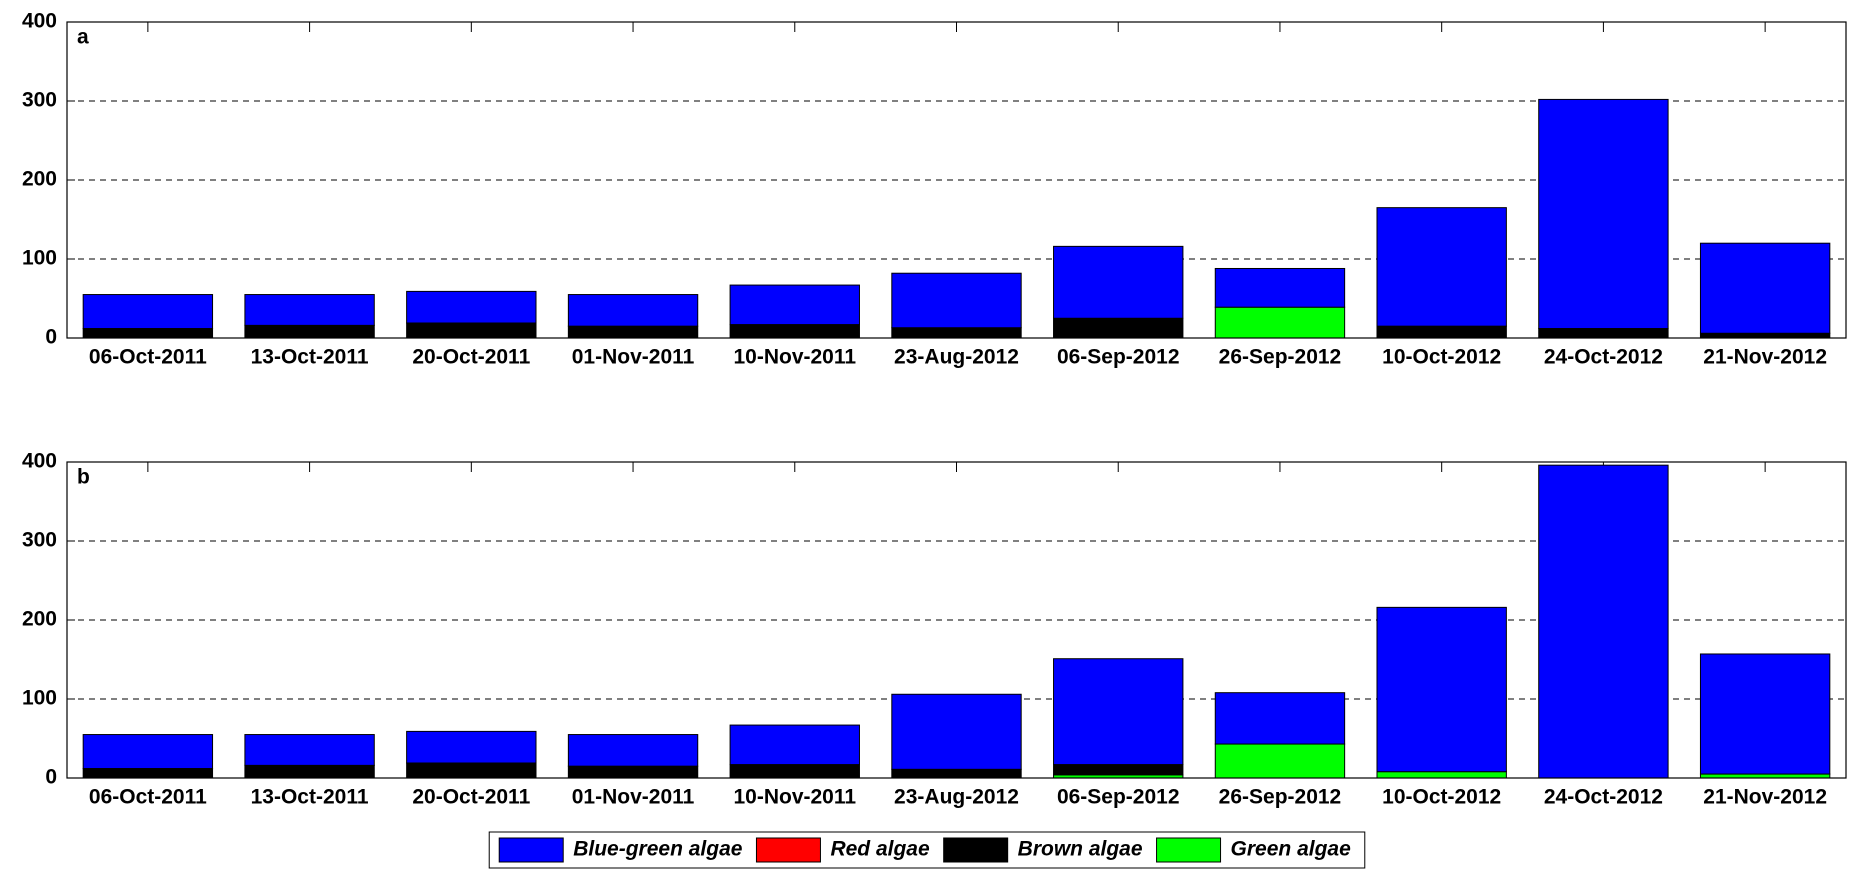 The height and width of the screenshot is (870, 1854). What do you see at coordinates (658, 849) in the screenshot?
I see `legend-label: Blue-green algae` at bounding box center [658, 849].